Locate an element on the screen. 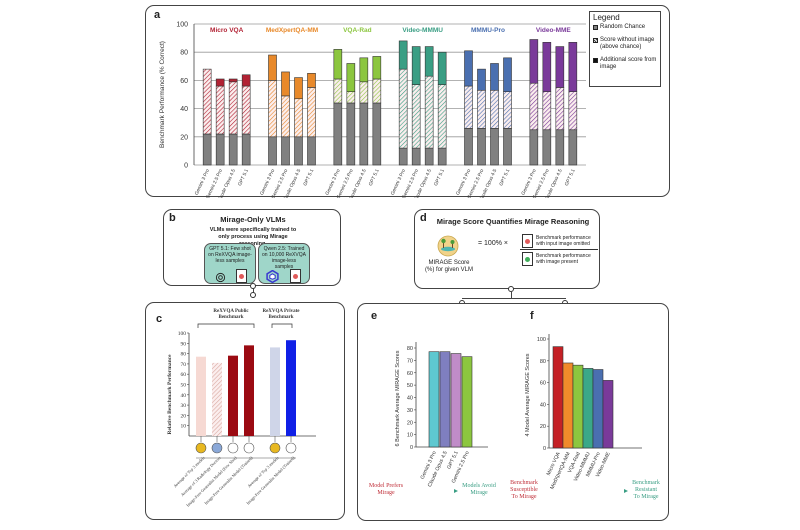  y-axis-label: 6 Benchmark Average MIRAGE Scores is located at coordinates (398, 398).